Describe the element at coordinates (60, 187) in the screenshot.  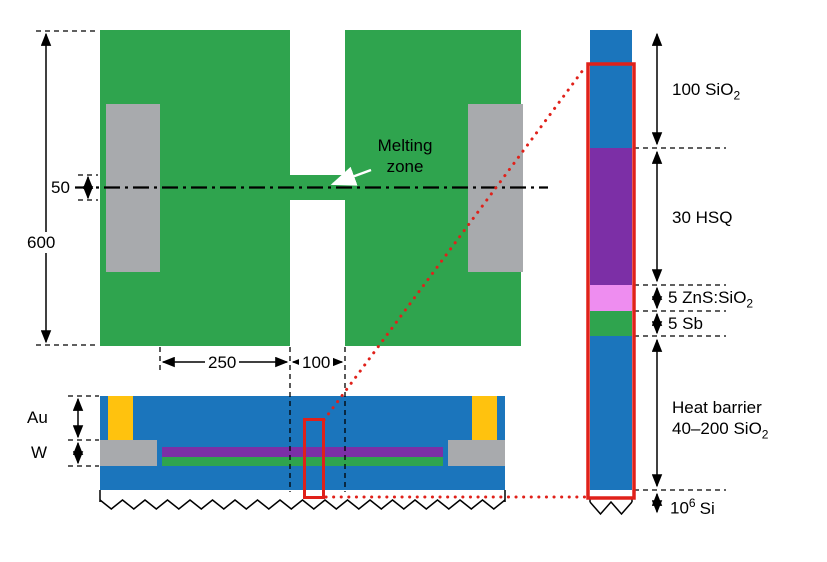
I see `dim-50-label: 50` at that location.